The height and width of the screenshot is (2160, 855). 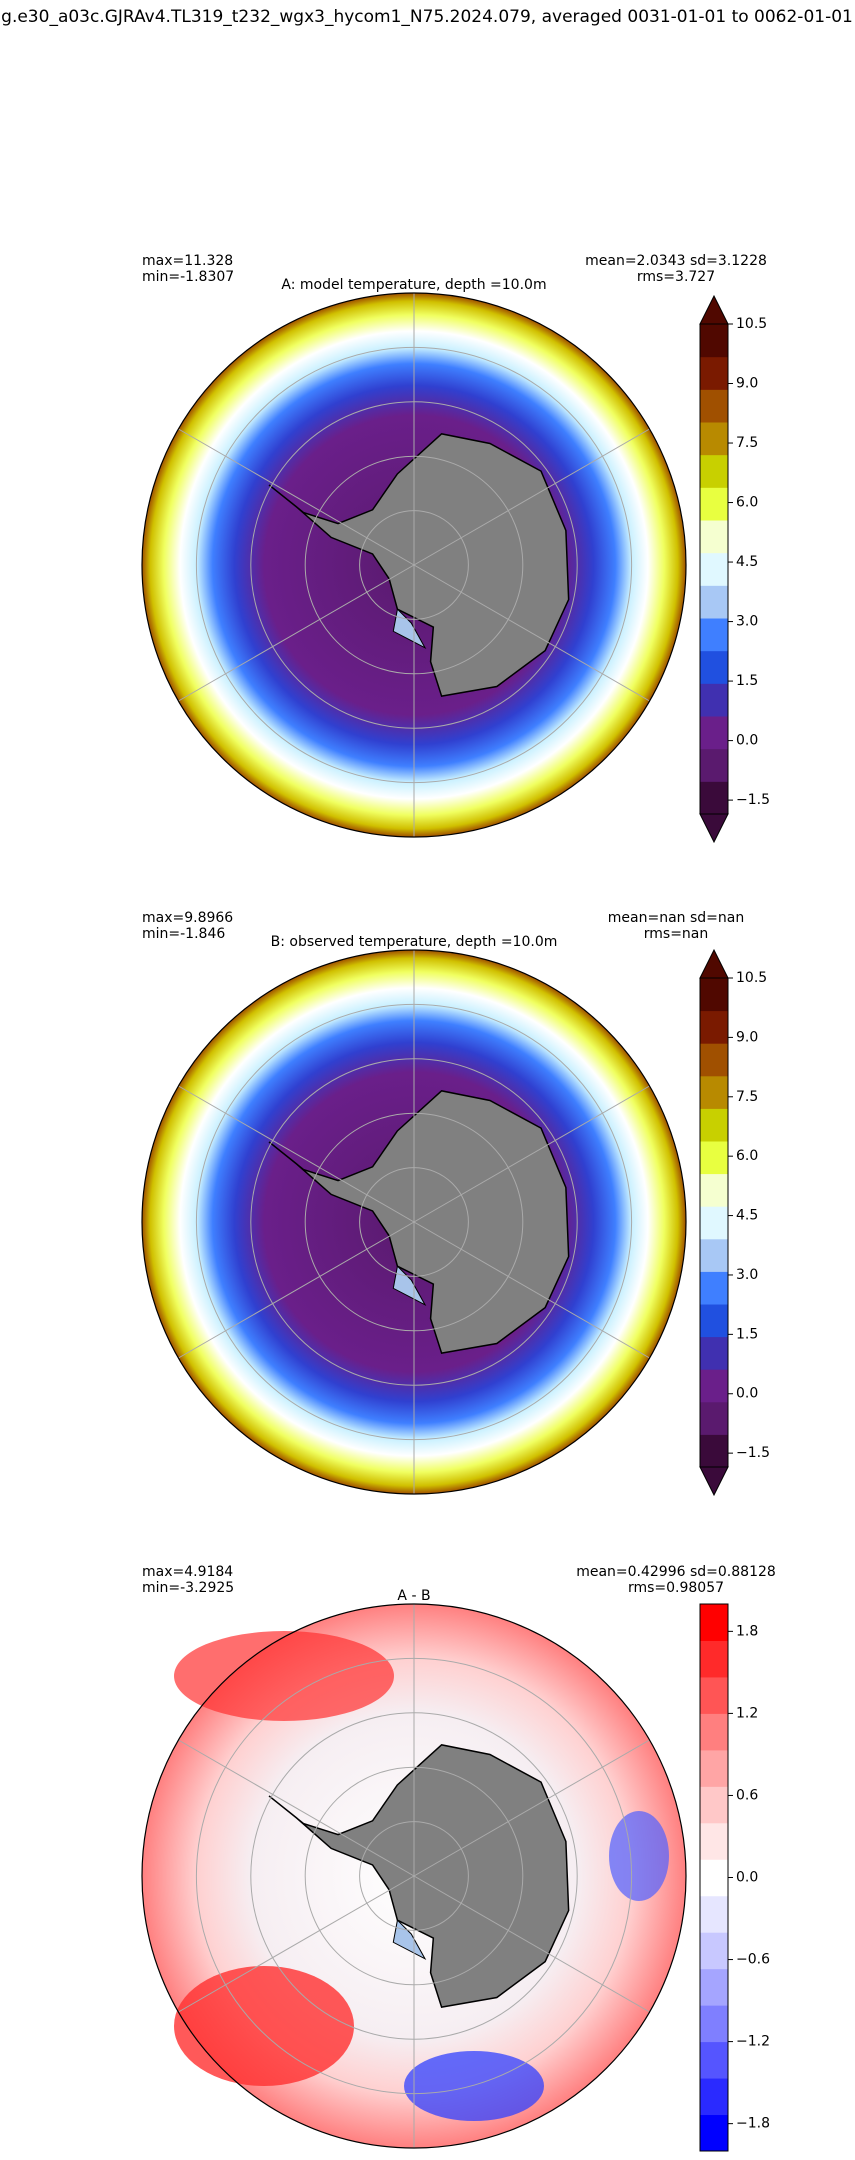 What do you see at coordinates (753, 800) in the screenshot?
I see `colorbar-tick-label: −1.5` at bounding box center [753, 800].